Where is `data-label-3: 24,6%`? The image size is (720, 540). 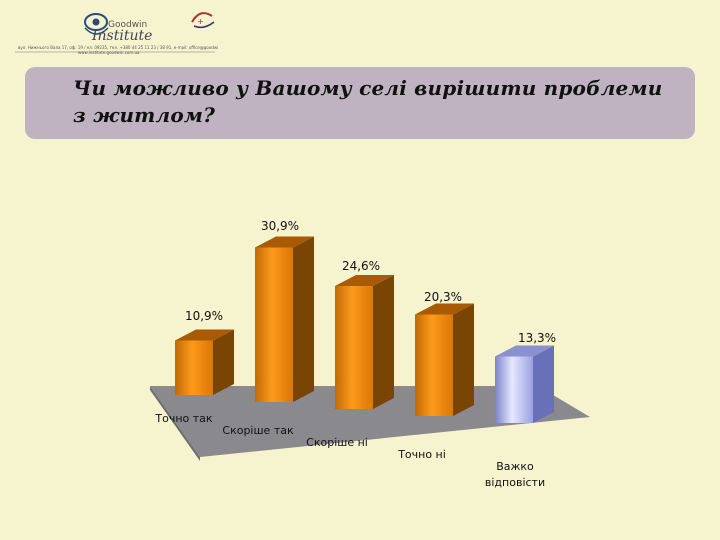 data-label-3: 24,6% is located at coordinates (361, 266).